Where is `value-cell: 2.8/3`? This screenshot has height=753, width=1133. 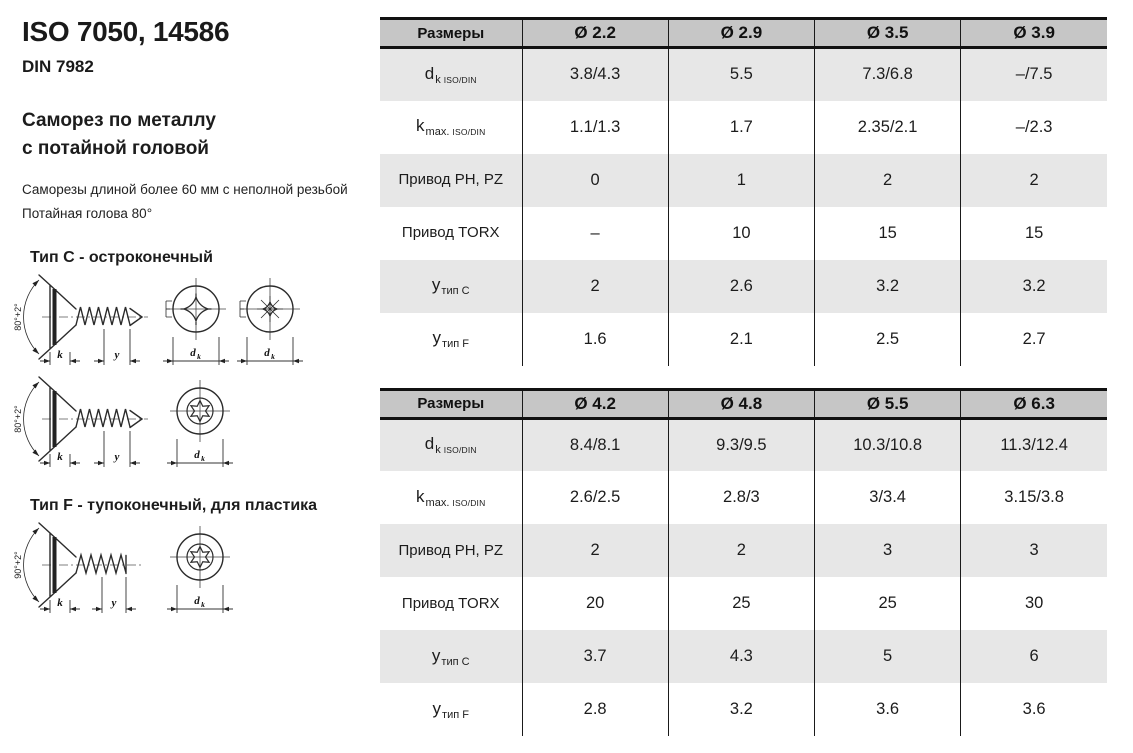 value-cell: 2.8/3 is located at coordinates (741, 497).